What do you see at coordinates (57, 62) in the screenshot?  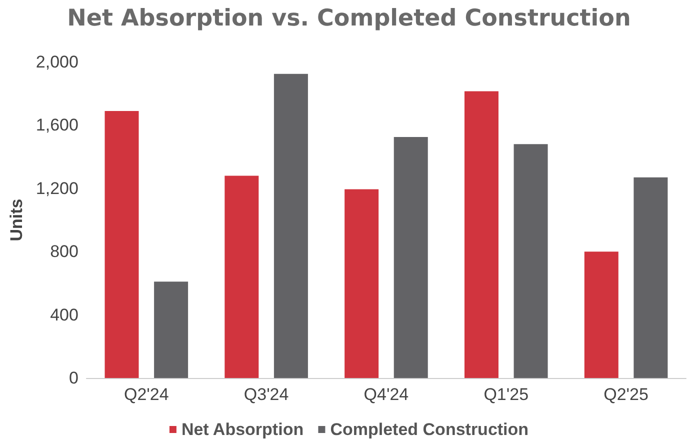 I see `y-tick-label: 2,000` at bounding box center [57, 62].